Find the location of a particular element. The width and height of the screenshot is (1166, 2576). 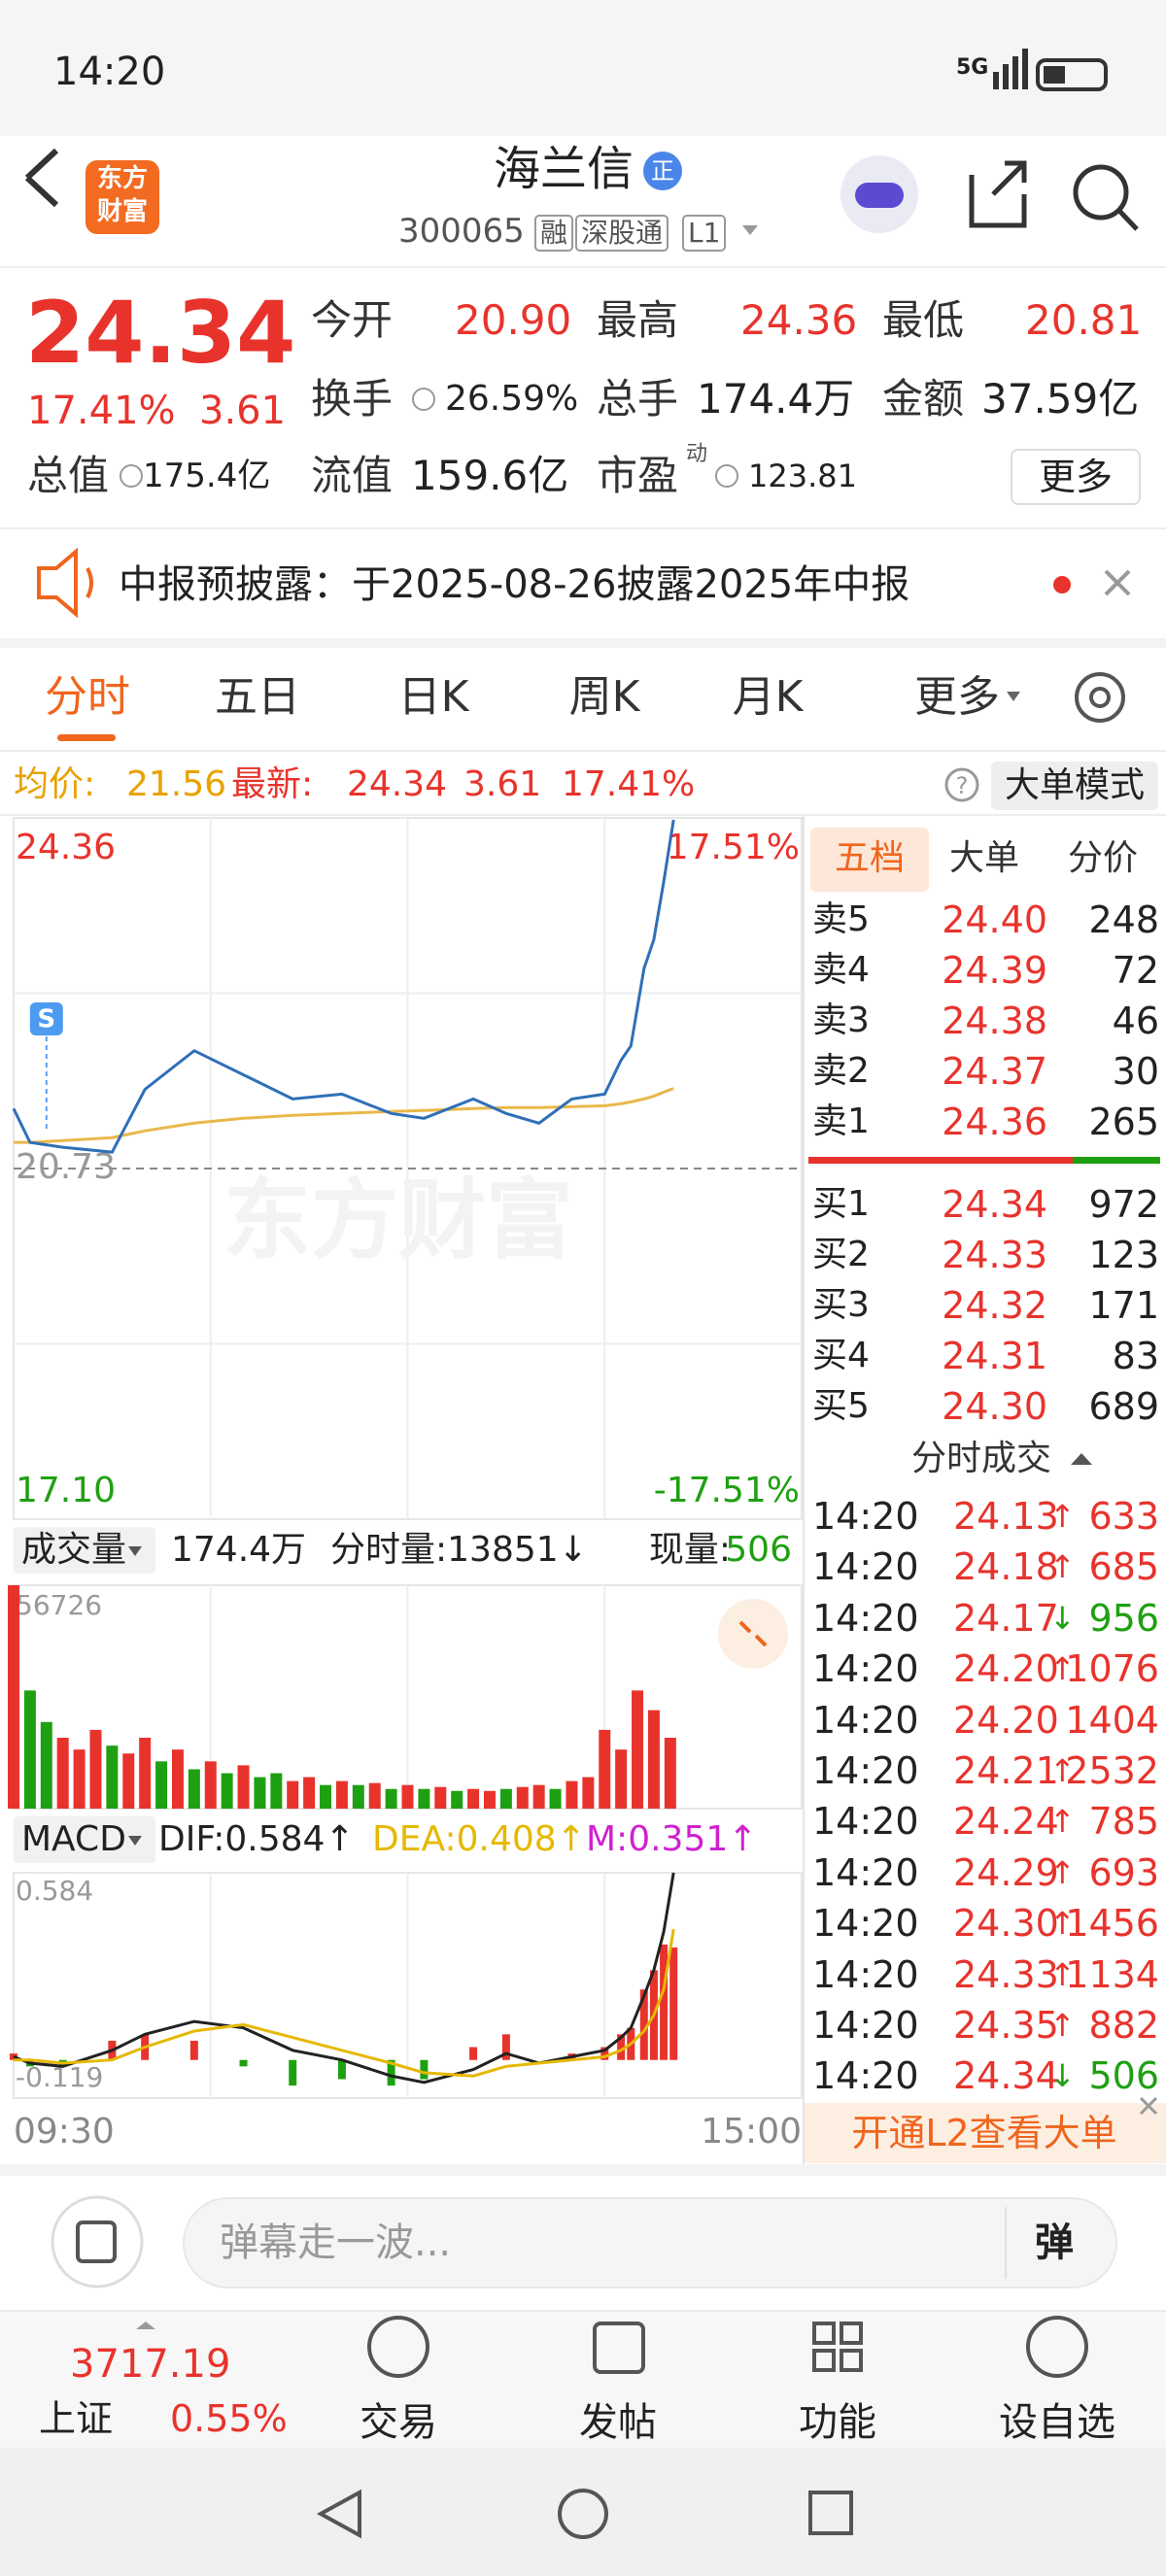

book-price: 24.37 is located at coordinates (994, 1071).